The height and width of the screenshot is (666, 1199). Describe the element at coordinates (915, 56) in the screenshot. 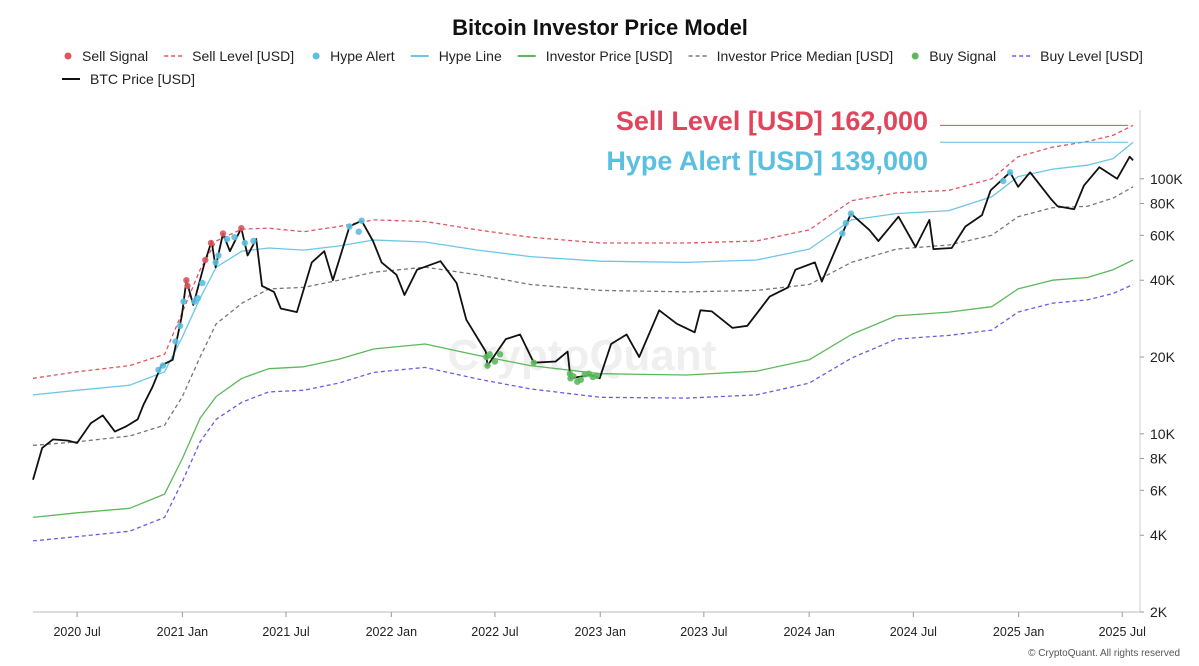

I see `legend-marker-buy-signal` at that location.